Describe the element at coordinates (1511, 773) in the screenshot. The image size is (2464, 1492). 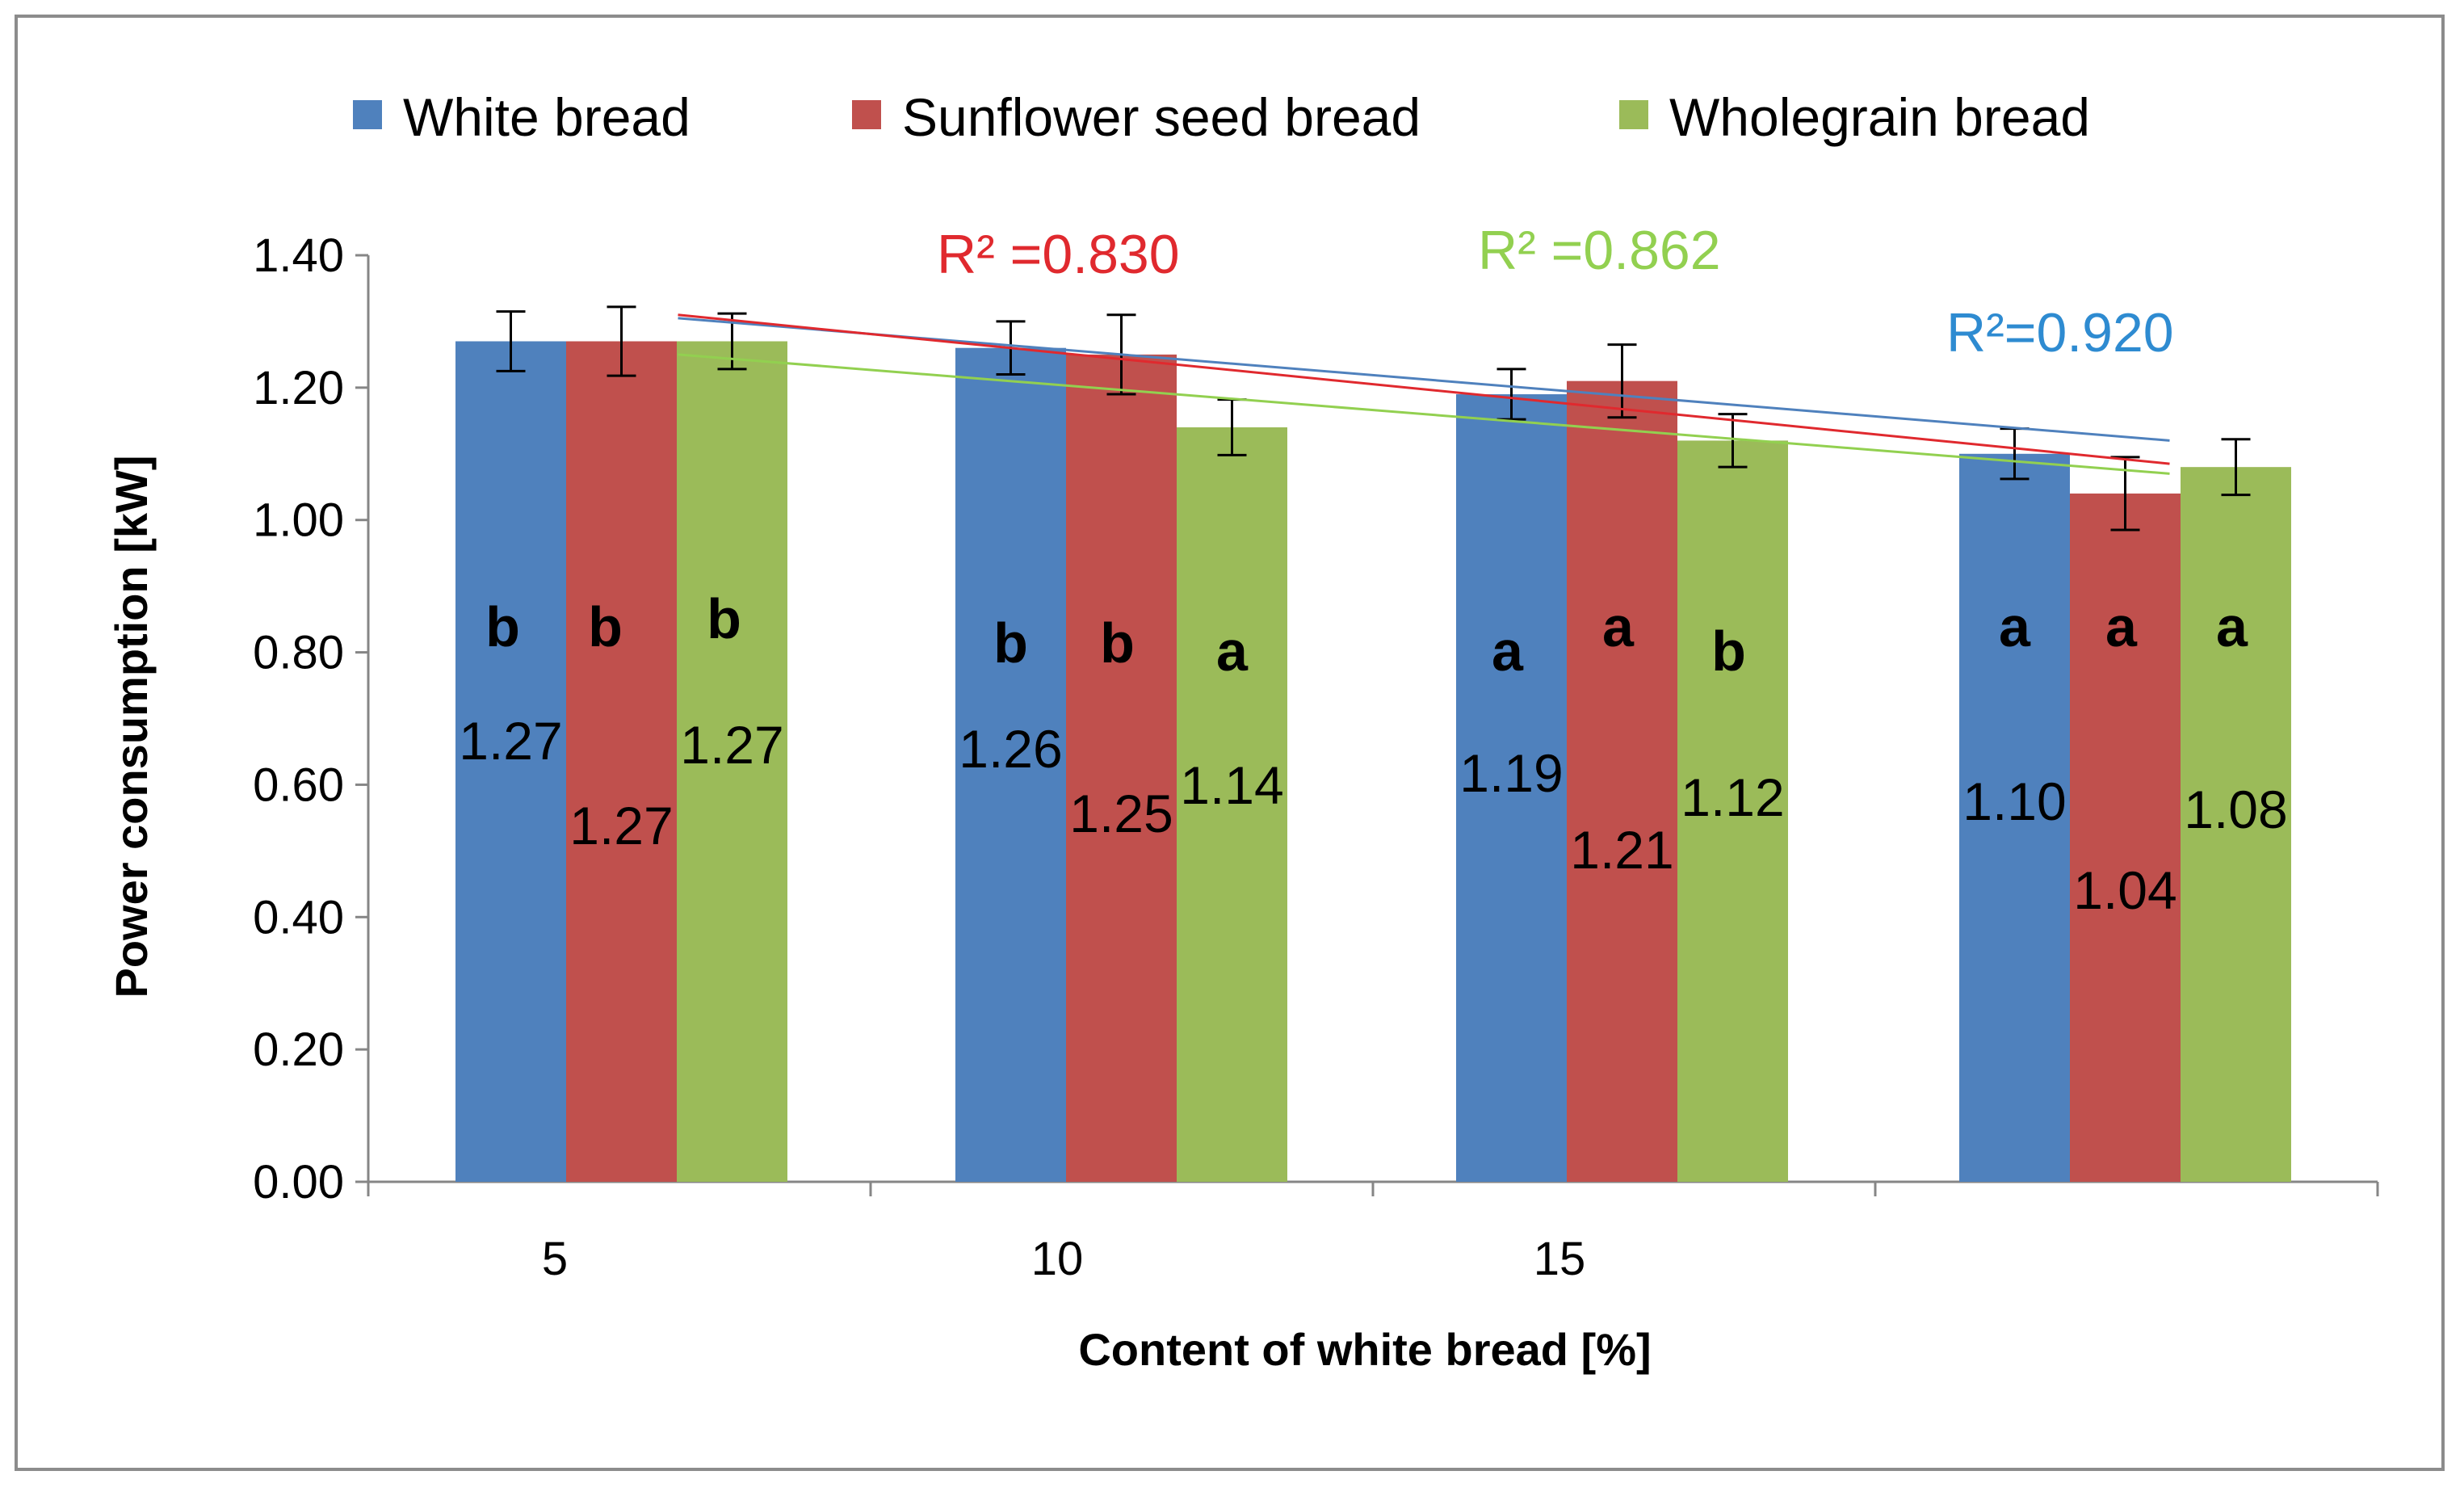
I see `data-label: 1.19` at that location.